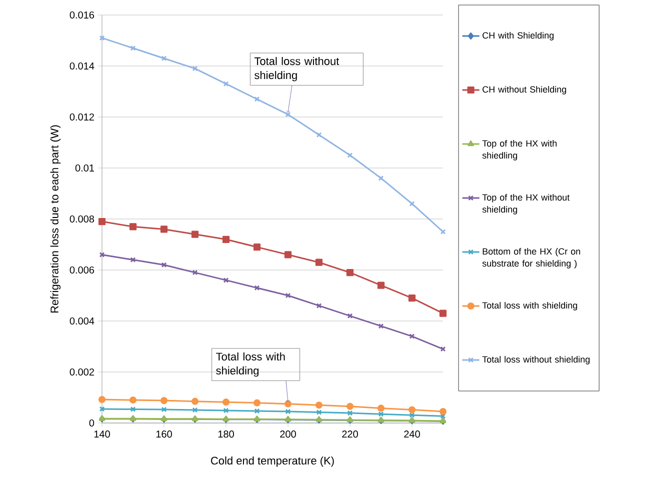 The width and height of the screenshot is (661, 485). Describe the element at coordinates (82, 66) in the screenshot. I see `y-tick-label: 0.014` at that location.